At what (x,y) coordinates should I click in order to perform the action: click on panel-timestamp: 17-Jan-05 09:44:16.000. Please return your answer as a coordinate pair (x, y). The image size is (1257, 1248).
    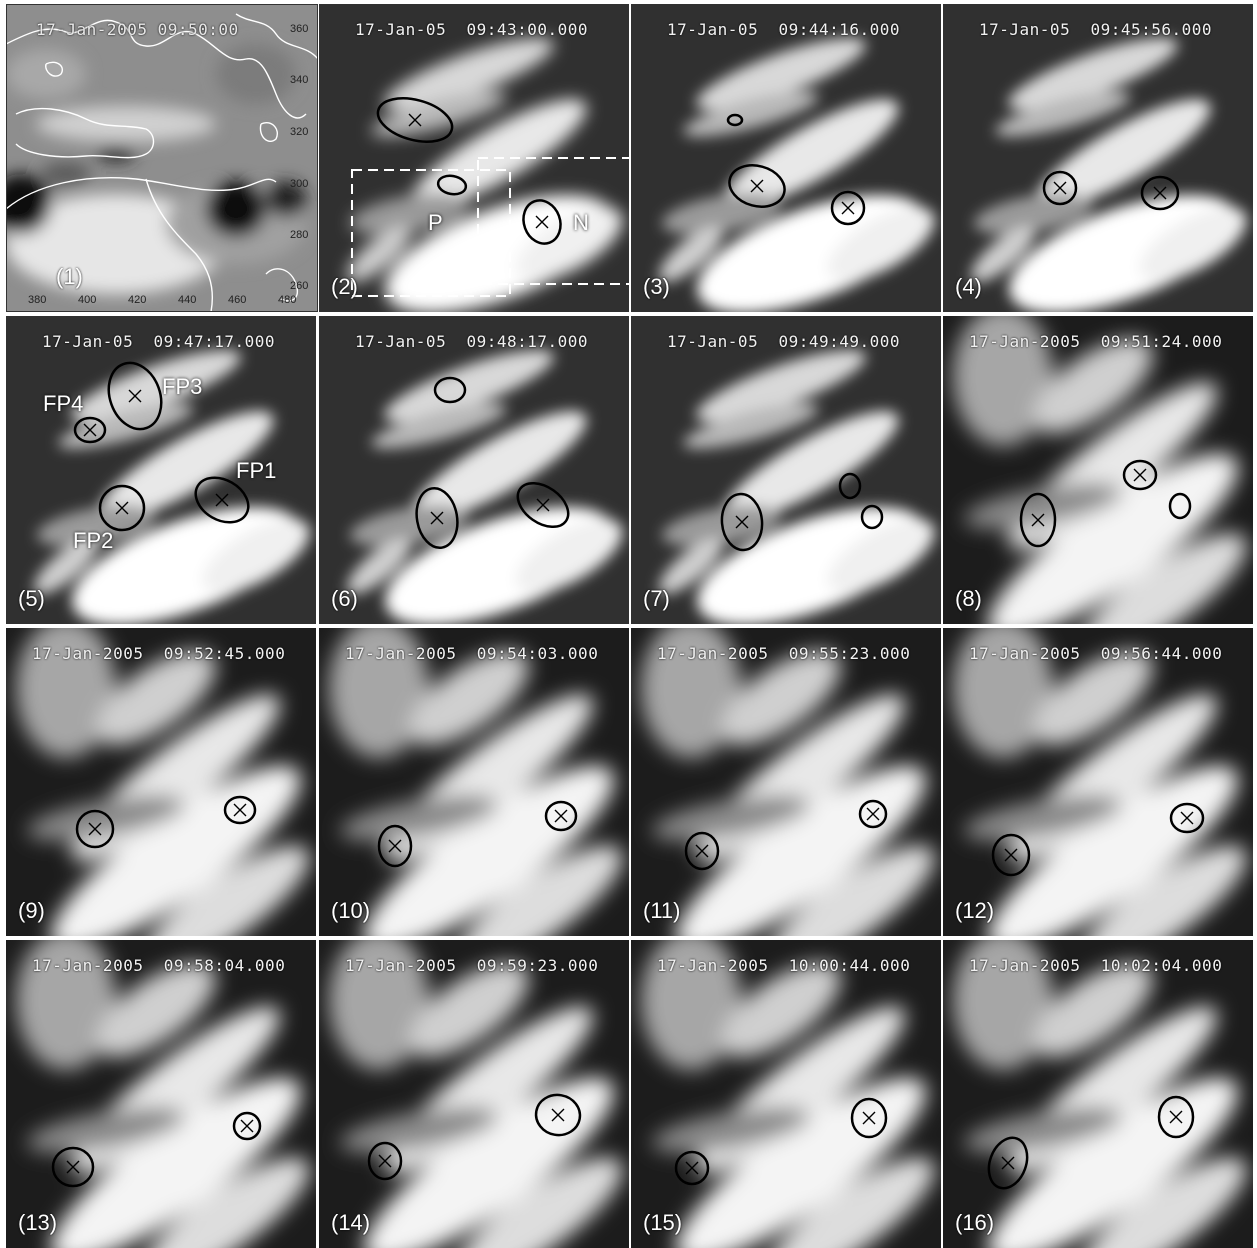
    Looking at the image, I should click on (784, 29).